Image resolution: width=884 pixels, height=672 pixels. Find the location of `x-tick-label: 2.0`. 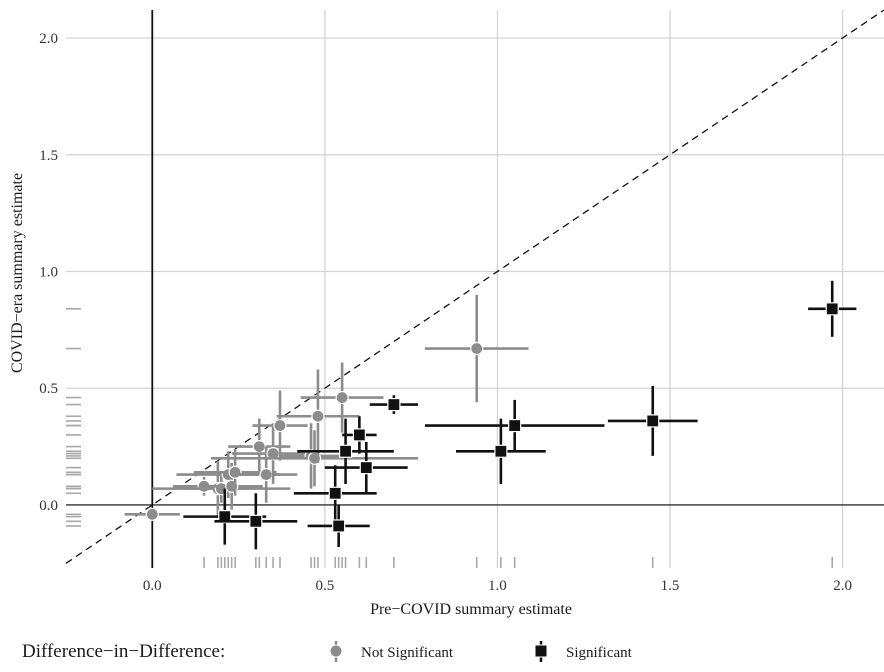

x-tick-label: 2.0 is located at coordinates (842, 586).